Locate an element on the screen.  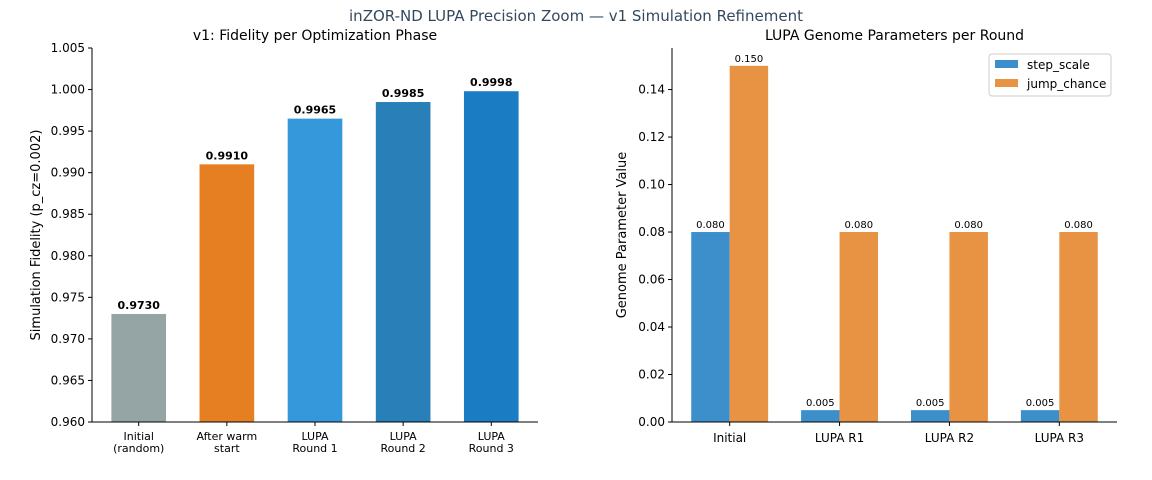
y-tick-label: 0.970 is located at coordinates (68, 339).